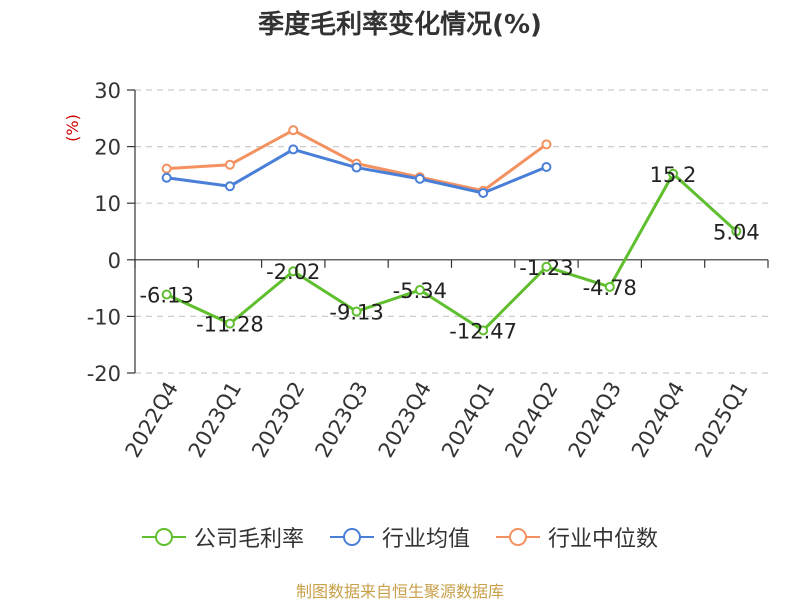 The image size is (800, 602). Describe the element at coordinates (531, 420) in the screenshot. I see `x-tick-label: 2024Q2` at that location.